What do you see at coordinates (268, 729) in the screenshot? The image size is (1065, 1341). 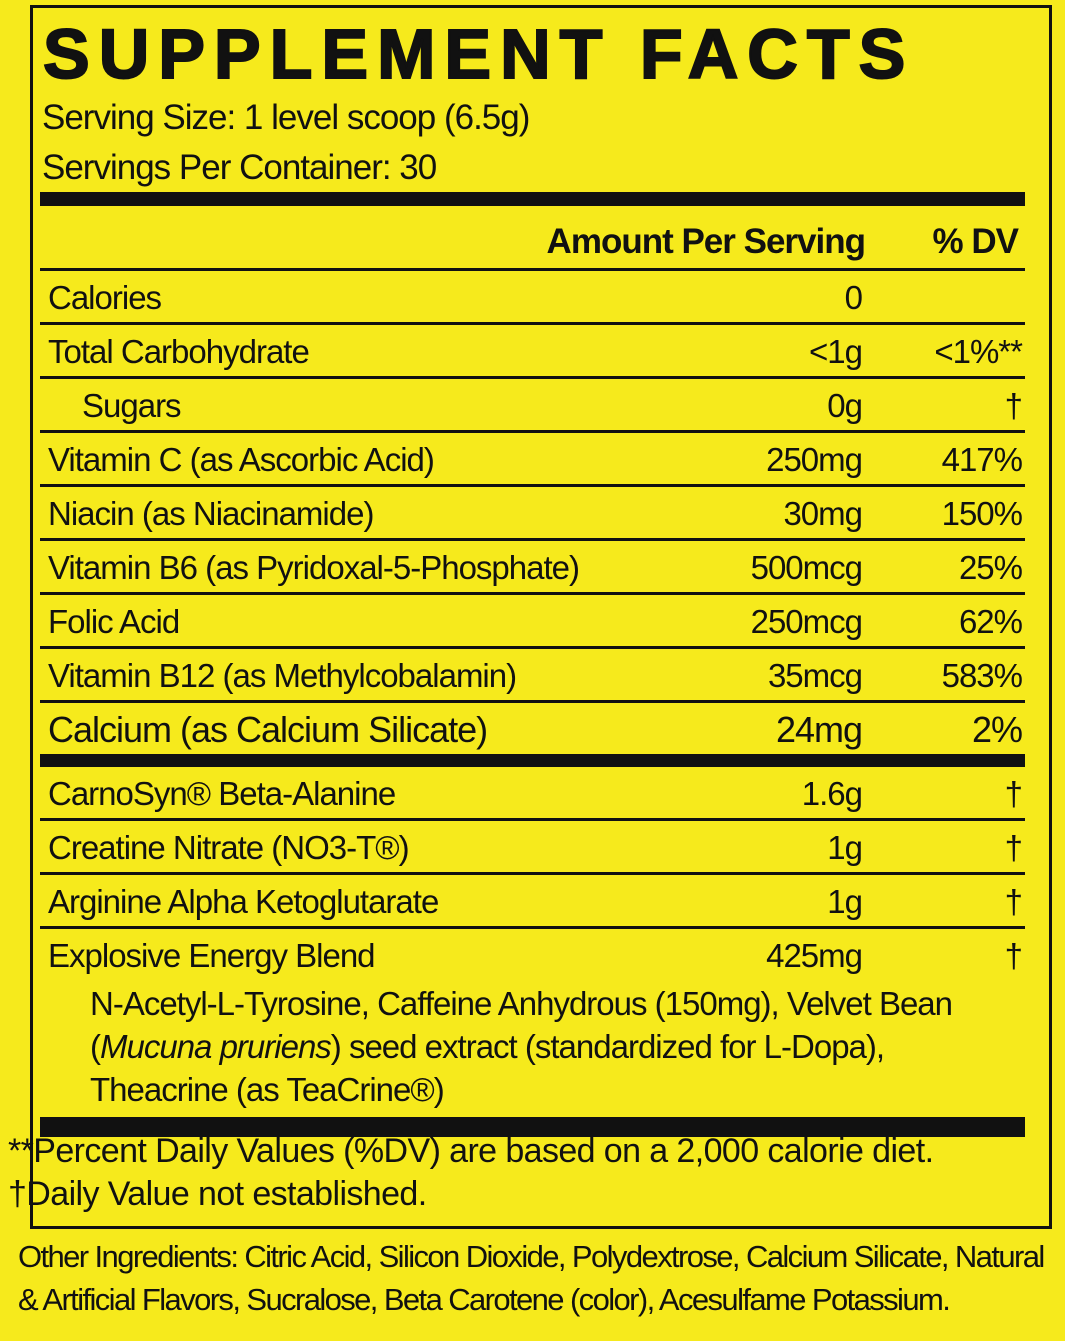 I see `nutrient-name: Calcium (as Calcium Silicate)` at bounding box center [268, 729].